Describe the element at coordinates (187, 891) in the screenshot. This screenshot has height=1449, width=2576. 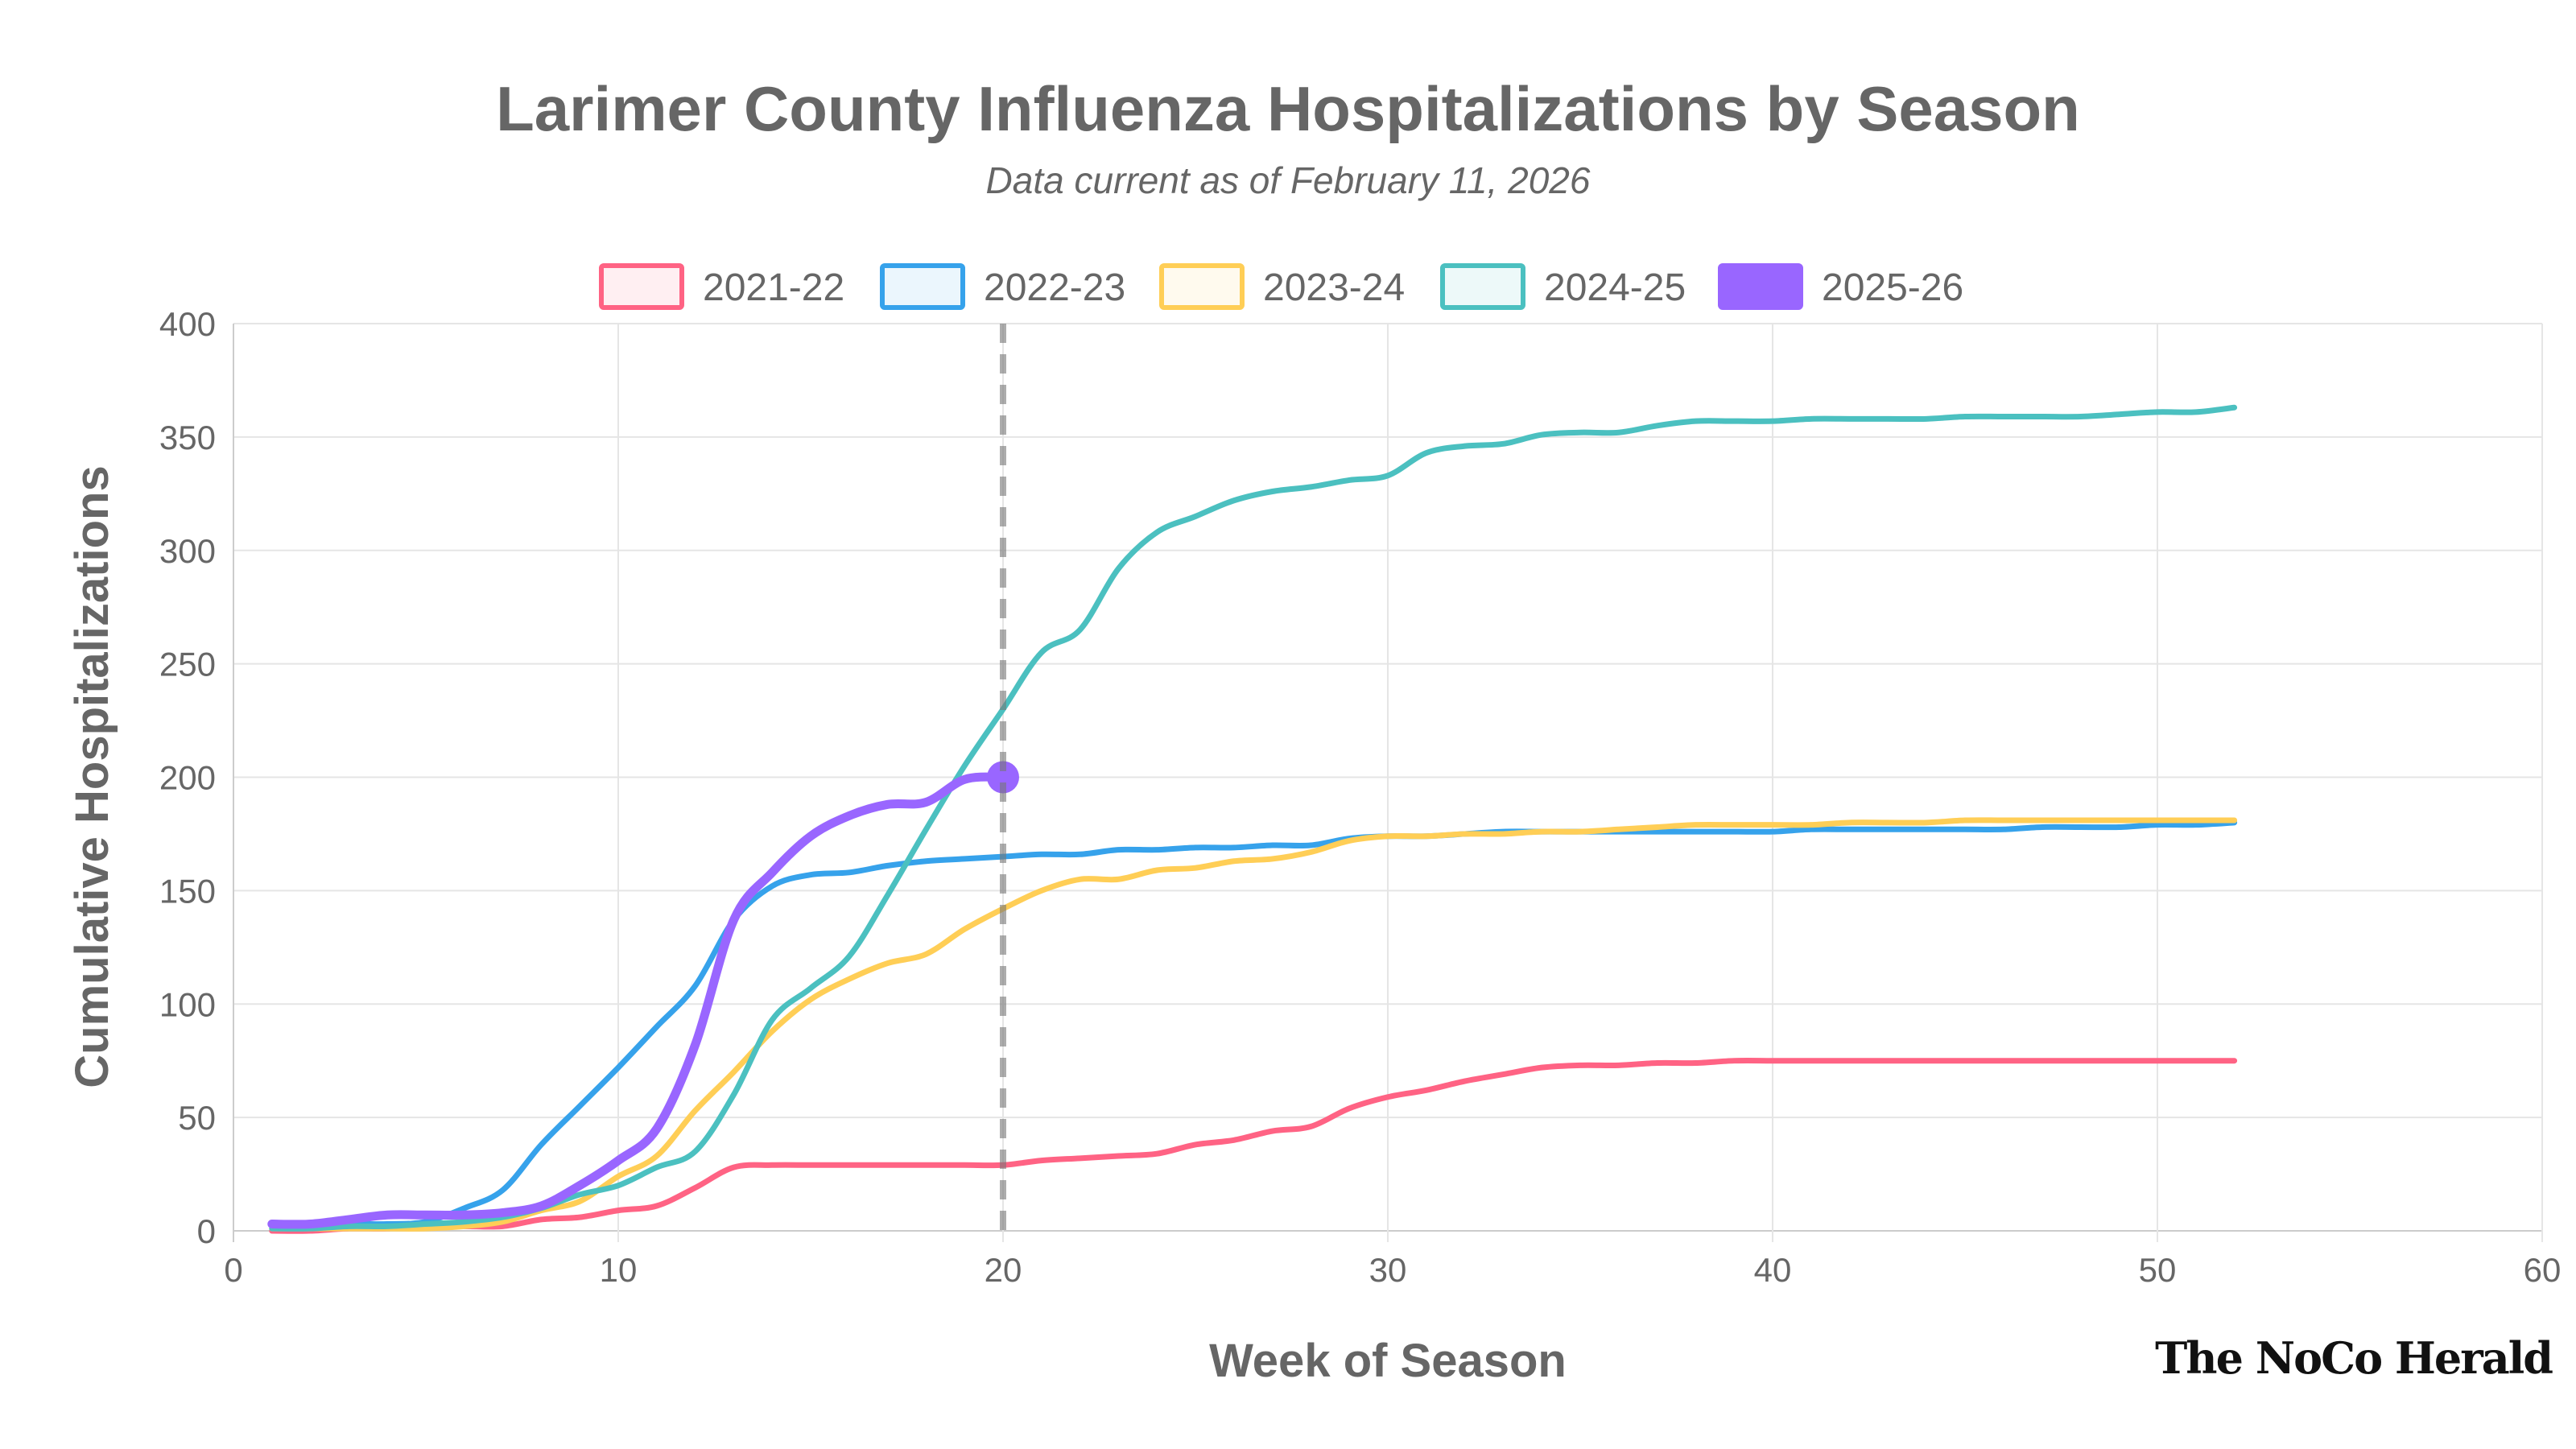
I see `y-tick-label: 150` at that location.